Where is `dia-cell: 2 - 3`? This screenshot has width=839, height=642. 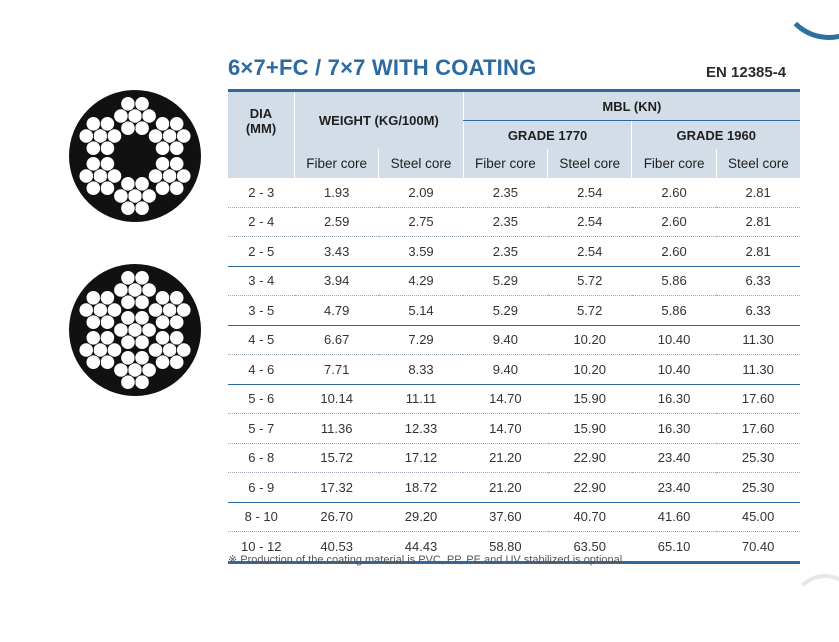
dia-cell: 2 - 3 is located at coordinates (261, 193).